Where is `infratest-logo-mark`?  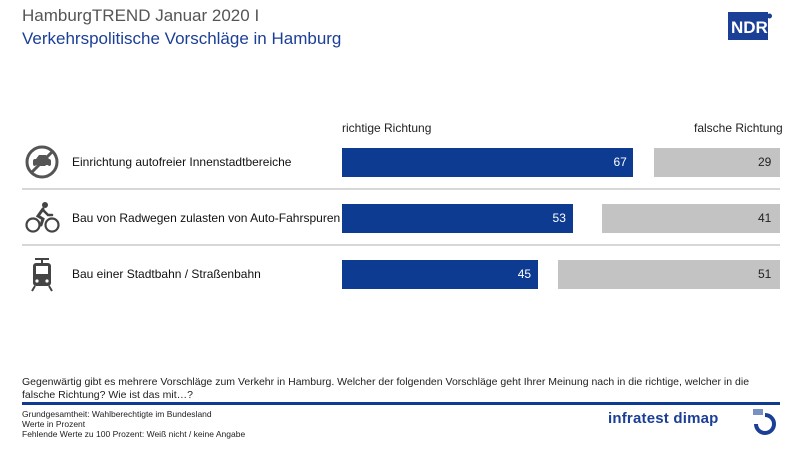 infratest-logo-mark is located at coordinates (764, 422).